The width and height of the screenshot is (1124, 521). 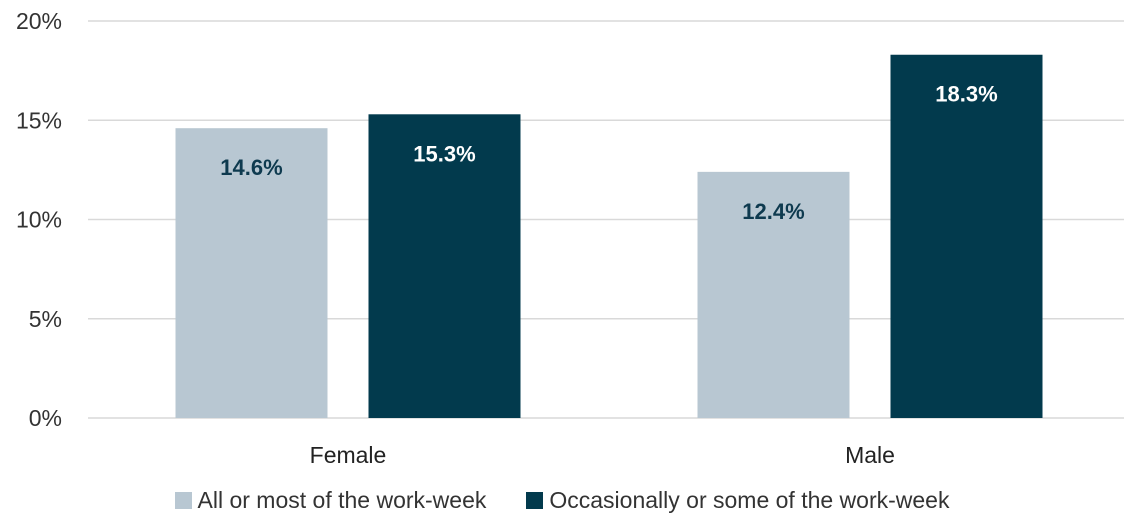 I want to click on y-tick-label: 5%, so click(x=45, y=319).